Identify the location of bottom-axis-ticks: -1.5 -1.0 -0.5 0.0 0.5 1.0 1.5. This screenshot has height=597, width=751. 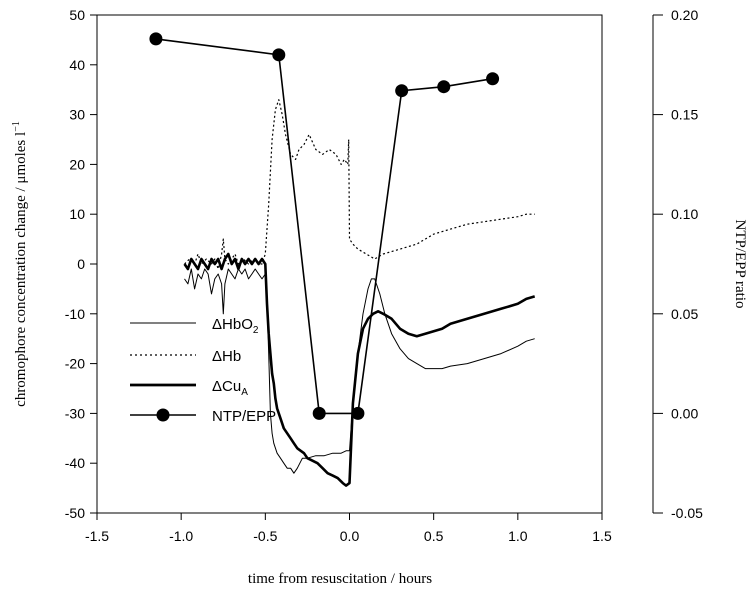
(348, 528).